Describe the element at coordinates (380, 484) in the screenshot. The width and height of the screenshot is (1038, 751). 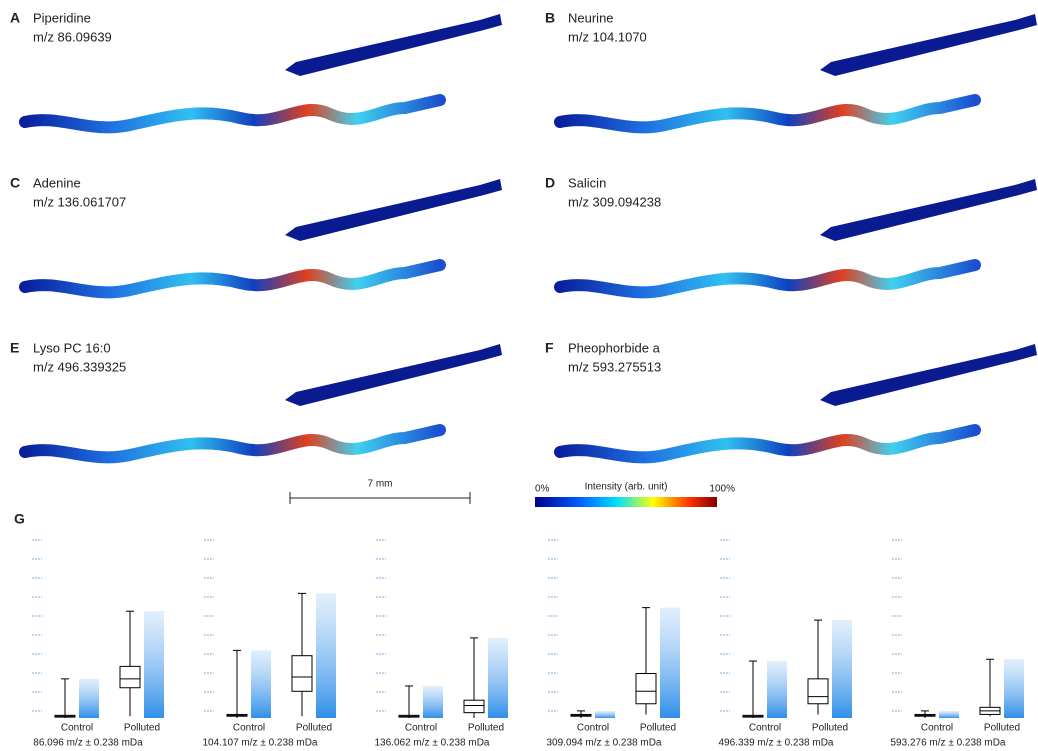
I see `scale-label: 7 mm` at that location.